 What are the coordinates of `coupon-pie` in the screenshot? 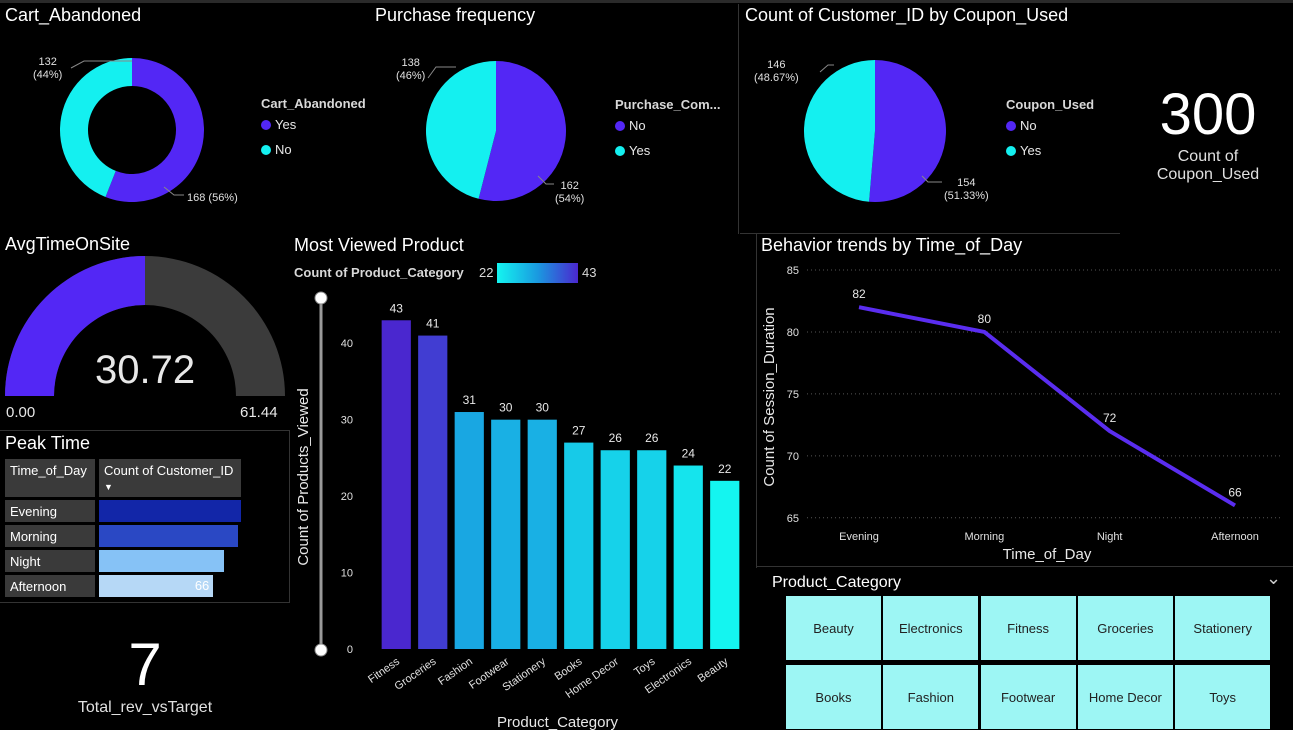 It's located at (875, 131).